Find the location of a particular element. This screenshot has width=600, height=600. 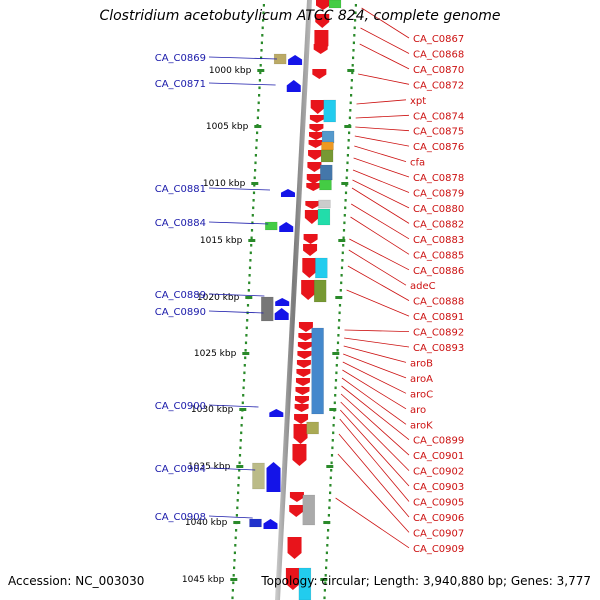

left-gene-label: CA_C0900 is located at coordinates (180, 406).